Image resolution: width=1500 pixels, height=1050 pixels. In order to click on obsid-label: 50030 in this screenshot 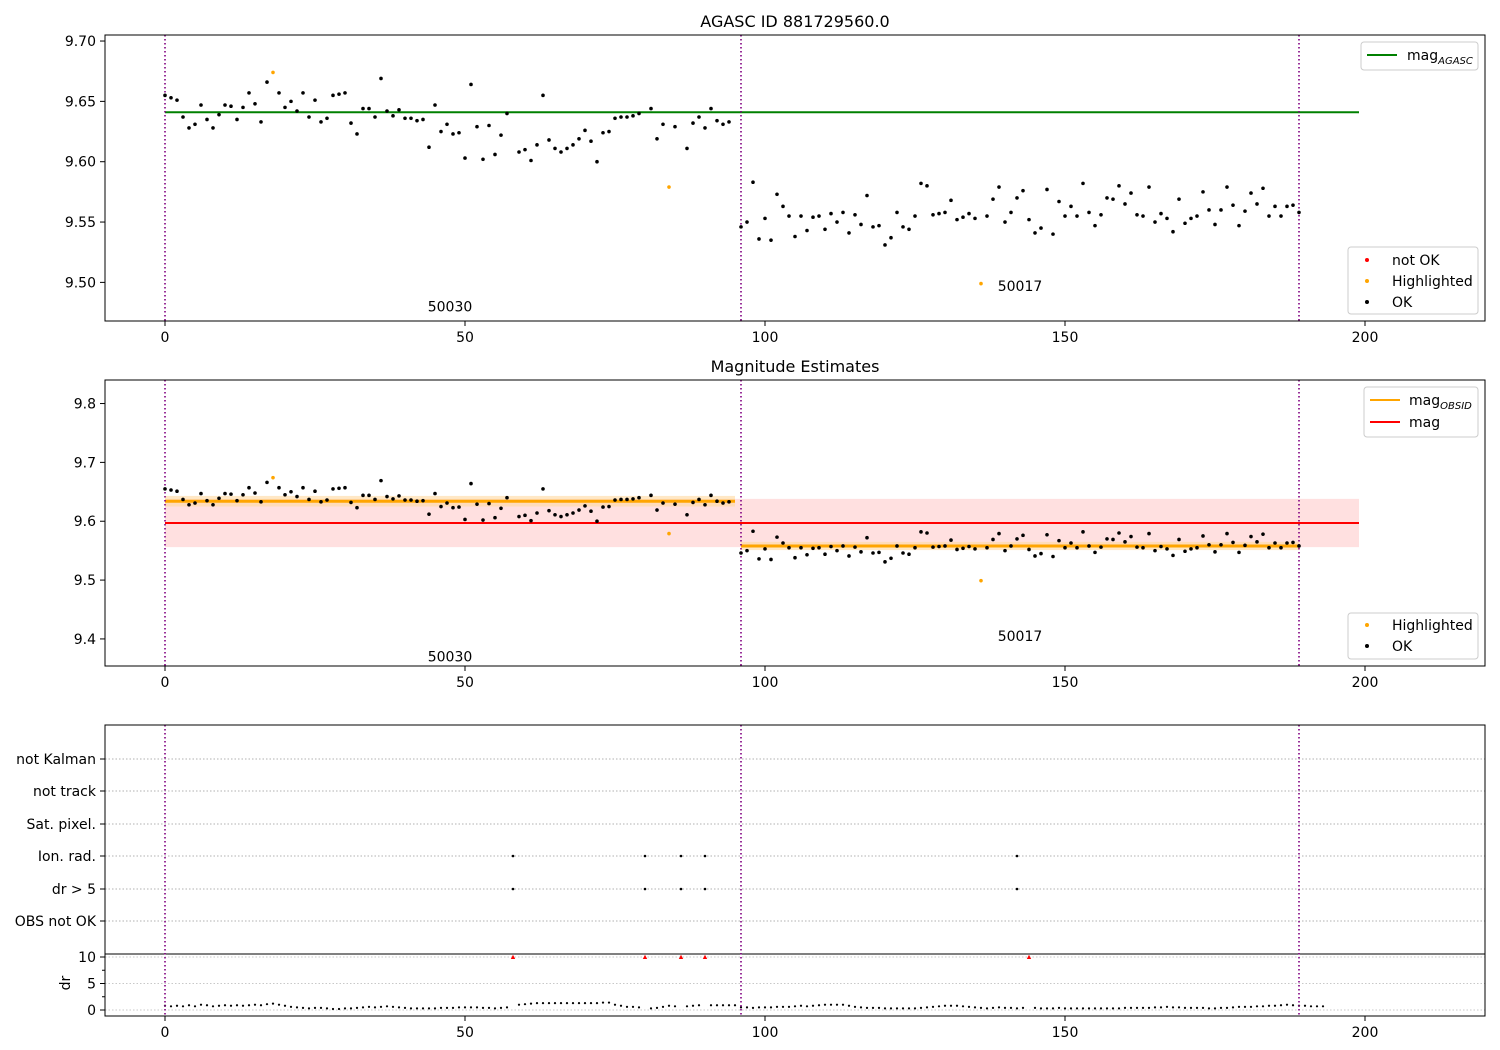, I will do `click(450, 658)`.